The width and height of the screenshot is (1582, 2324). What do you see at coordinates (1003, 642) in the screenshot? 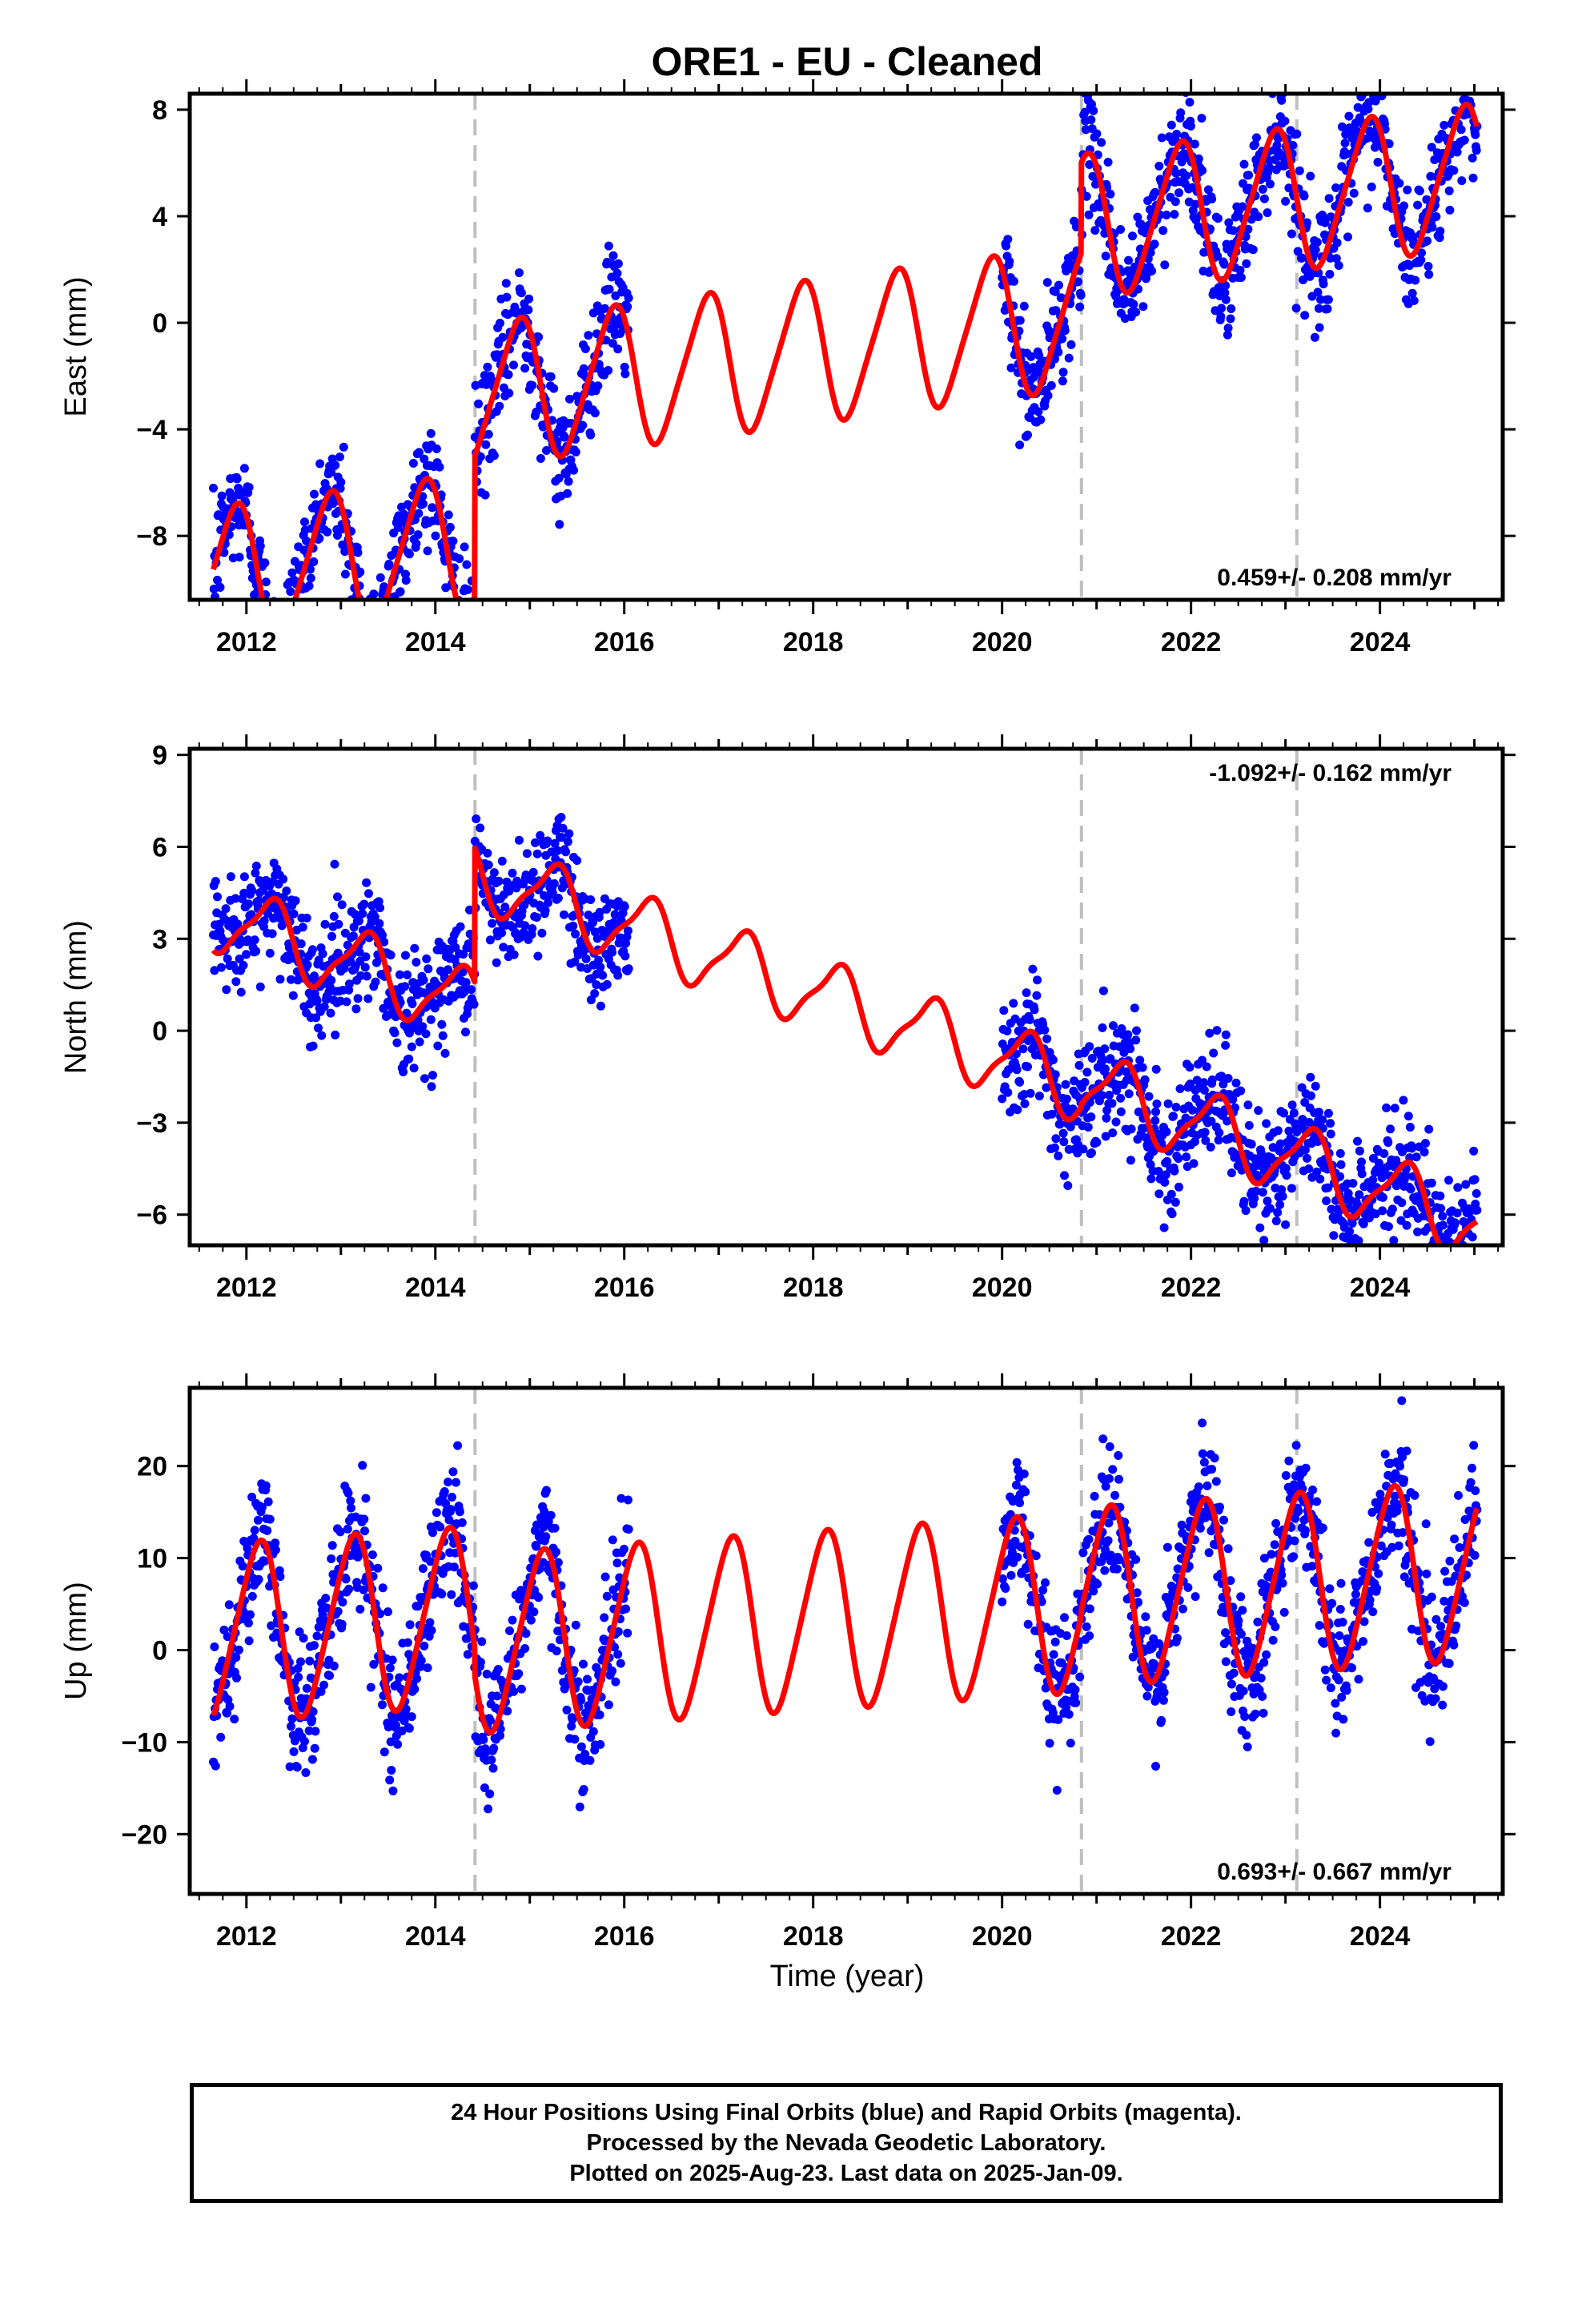
I see `east-x-tick-label: 2020` at bounding box center [1003, 642].